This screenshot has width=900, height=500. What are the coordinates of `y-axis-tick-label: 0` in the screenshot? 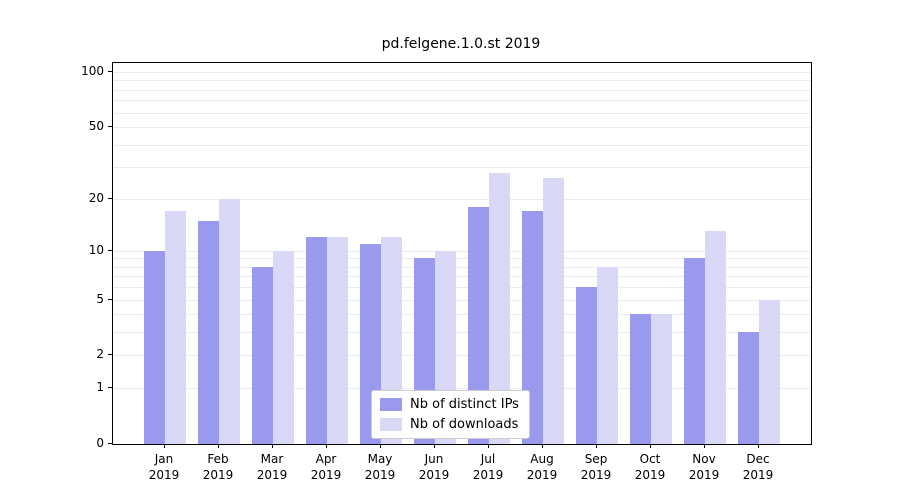 It's located at (100, 443).